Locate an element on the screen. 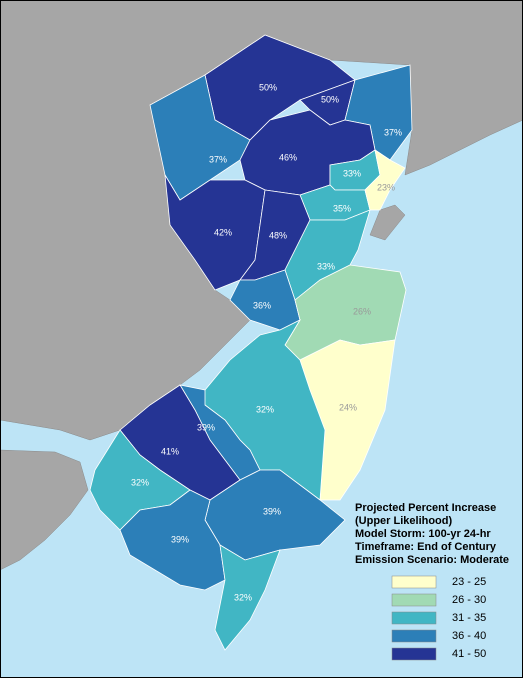 The width and height of the screenshot is (523, 678). county-label: 41% is located at coordinates (170, 451).